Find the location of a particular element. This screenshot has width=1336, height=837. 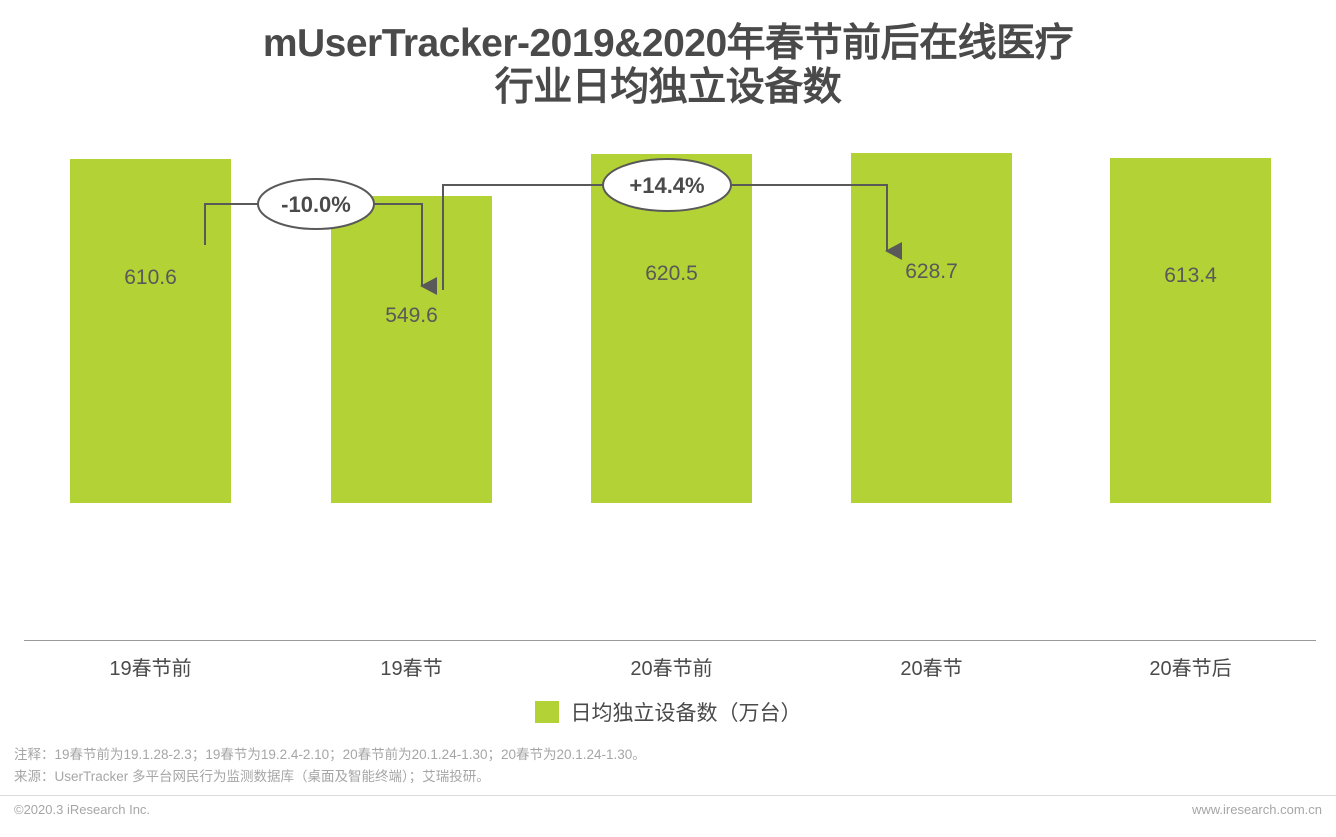

footer-website: www.iresearch.com.cn is located at coordinates (1256, 809).